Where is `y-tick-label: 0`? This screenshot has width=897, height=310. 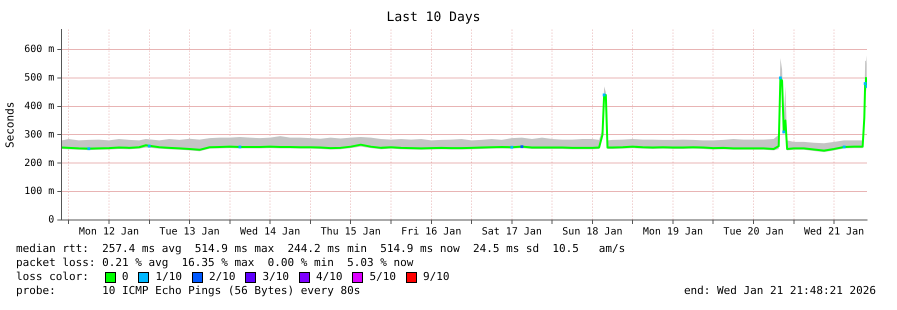
y-tick-label: 0 is located at coordinates (51, 220).